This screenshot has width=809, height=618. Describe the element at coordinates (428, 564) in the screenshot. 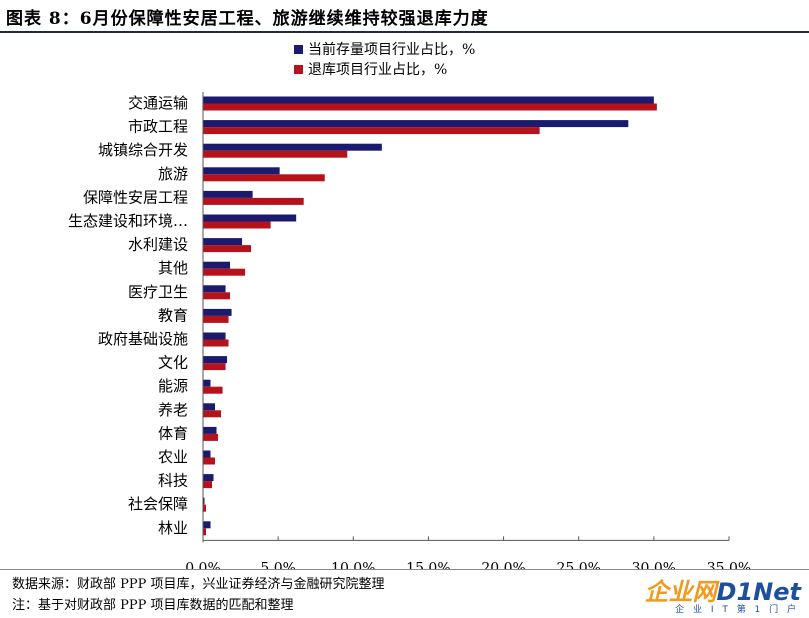

I see `x-tick-label: 15.0%` at that location.